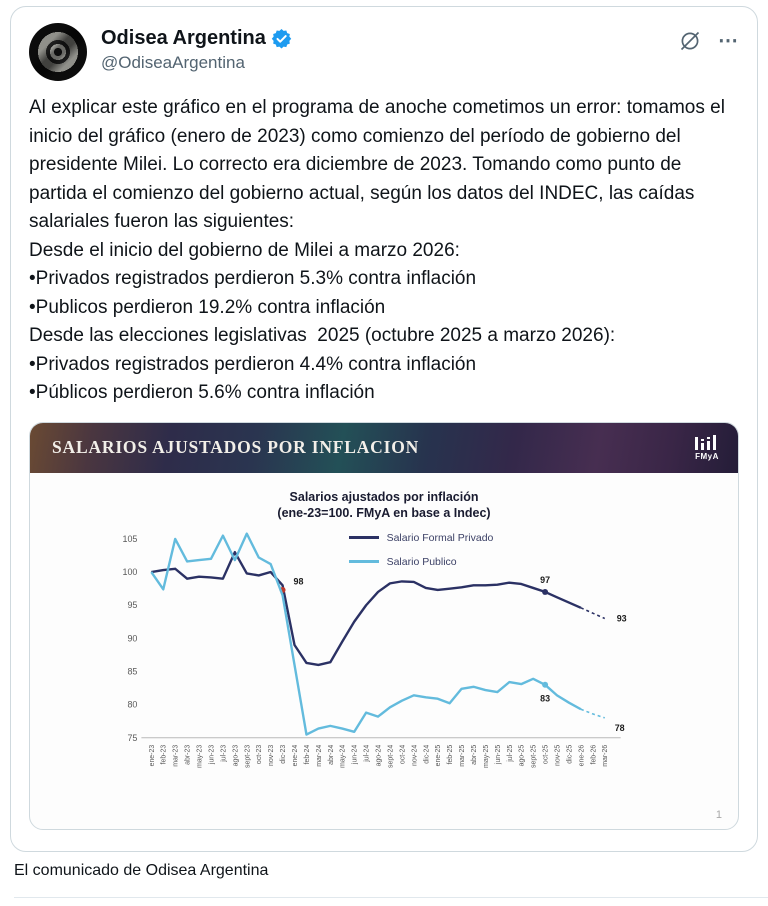 The image size is (768, 906). I want to click on svg-text: 85, so click(132, 671).